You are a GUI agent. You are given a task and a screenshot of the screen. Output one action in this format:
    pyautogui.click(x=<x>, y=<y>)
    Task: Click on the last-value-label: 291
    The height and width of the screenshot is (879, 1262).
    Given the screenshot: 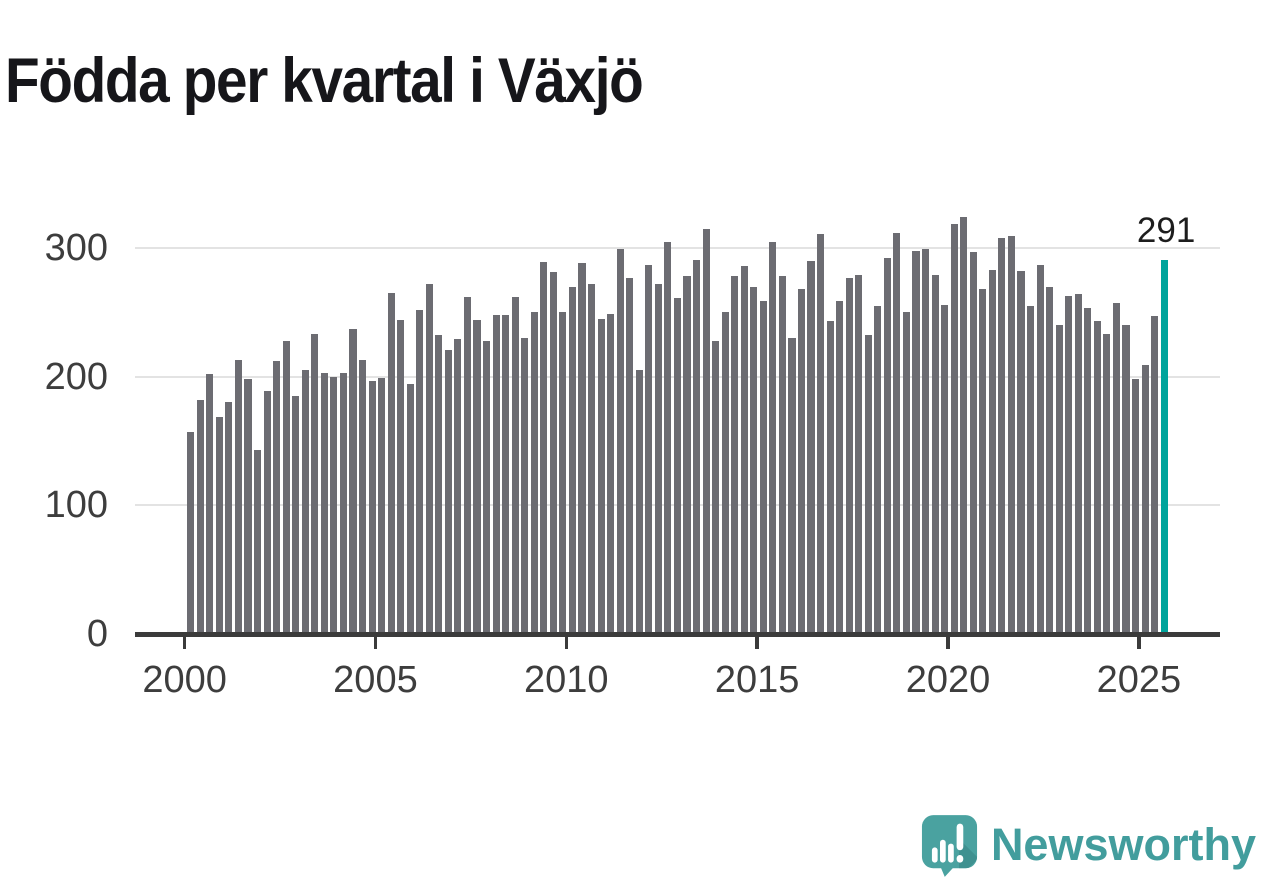 What is the action you would take?
    pyautogui.click(x=1166, y=230)
    